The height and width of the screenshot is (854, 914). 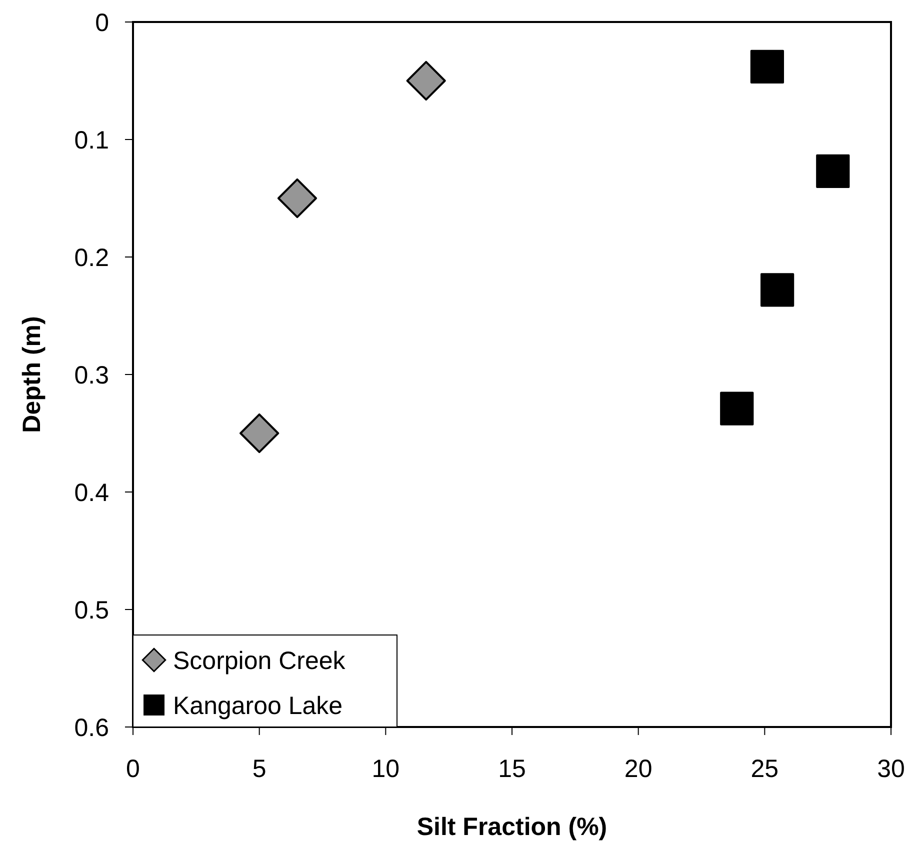 I want to click on x-tick-label: 5, so click(x=259, y=769).